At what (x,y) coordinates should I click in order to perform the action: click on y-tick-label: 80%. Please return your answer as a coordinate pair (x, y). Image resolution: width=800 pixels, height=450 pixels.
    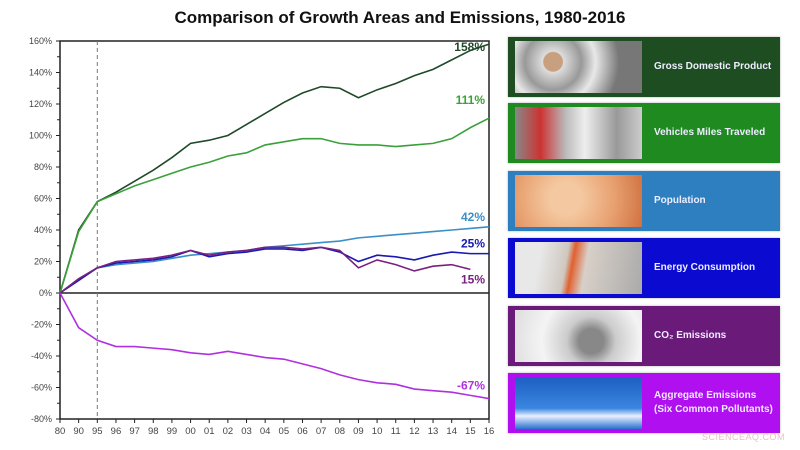
    Looking at the image, I should click on (43, 167).